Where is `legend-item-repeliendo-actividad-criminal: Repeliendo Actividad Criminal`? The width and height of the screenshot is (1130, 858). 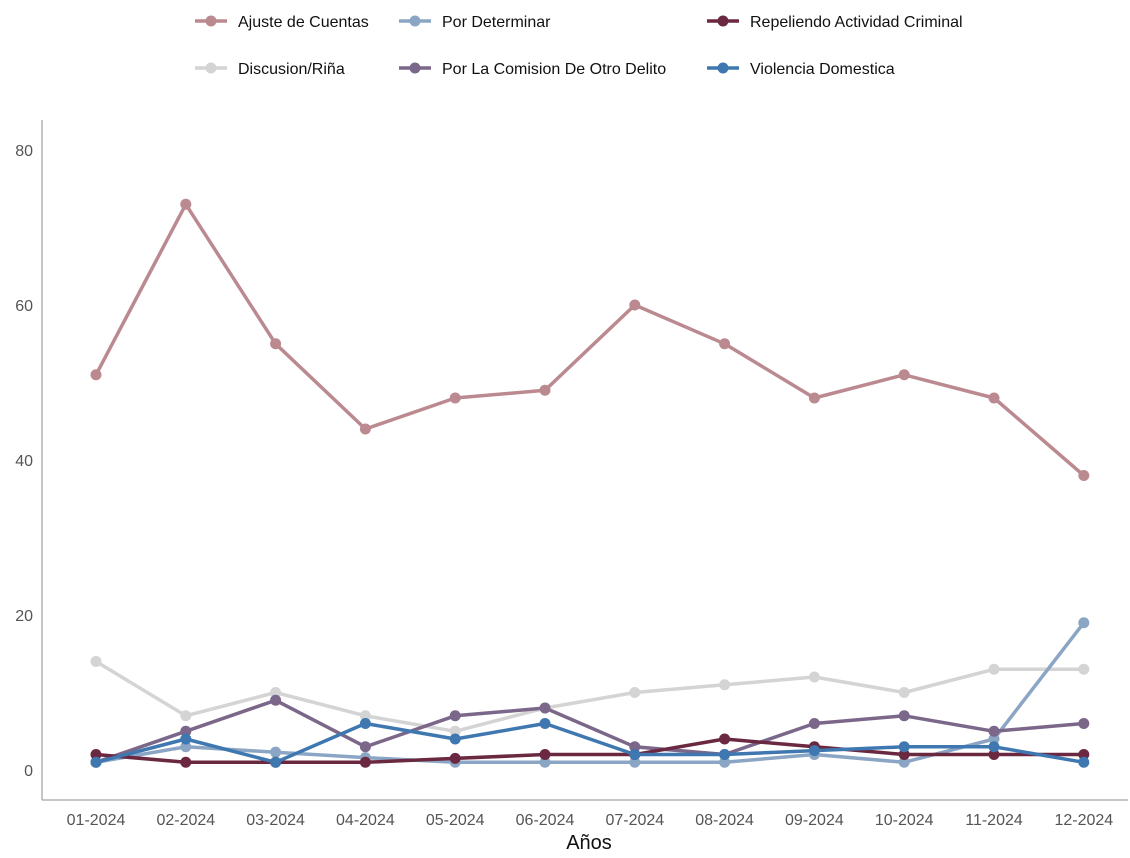 legend-item-repeliendo-actividad-criminal: Repeliendo Actividad Criminal is located at coordinates (835, 22).